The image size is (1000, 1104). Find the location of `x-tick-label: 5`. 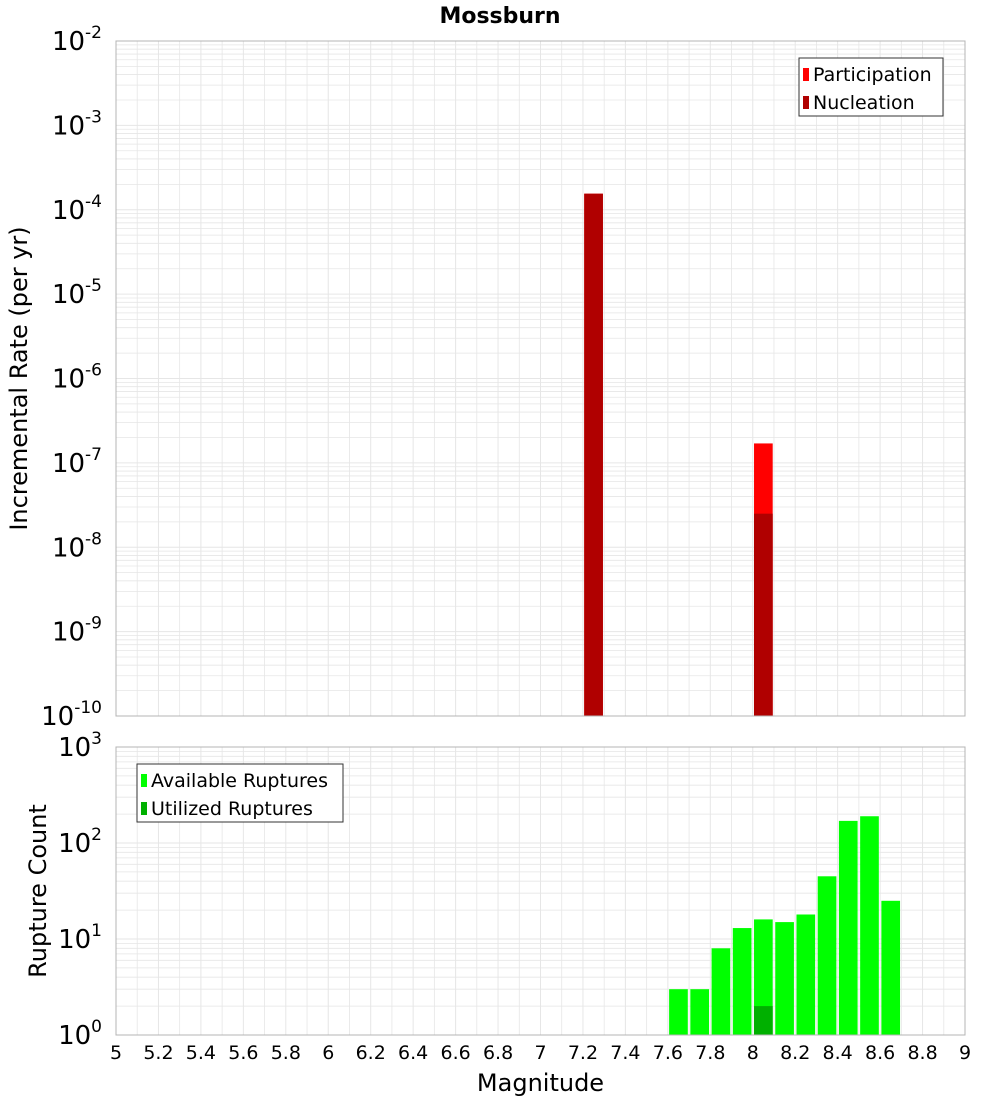

x-tick-label: 5 is located at coordinates (116, 1053).